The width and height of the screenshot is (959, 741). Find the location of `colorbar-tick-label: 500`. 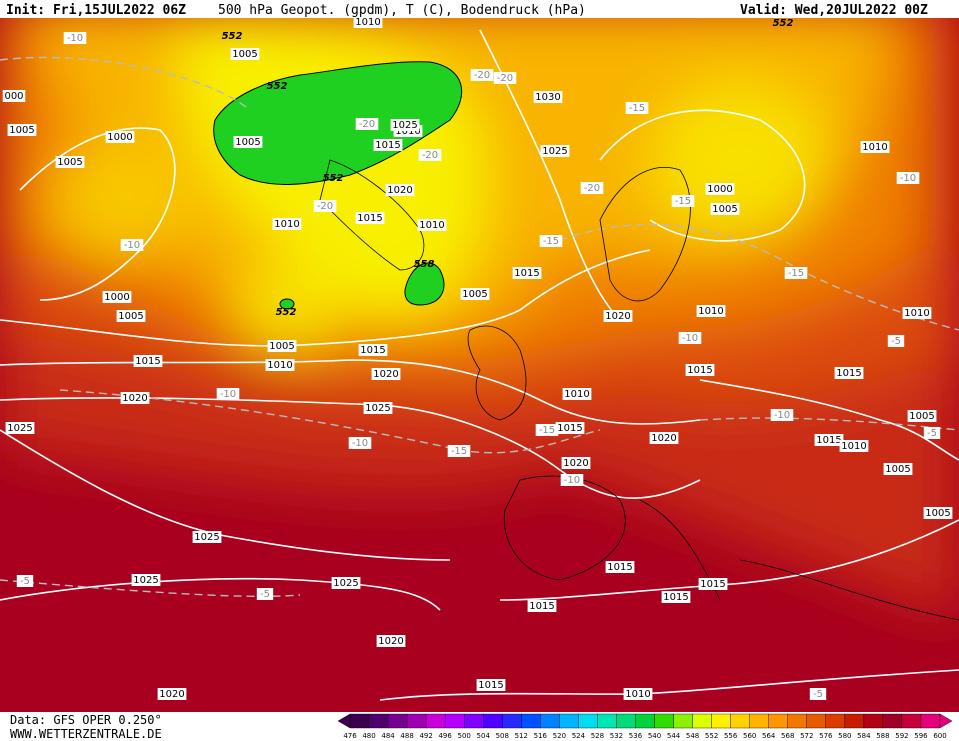

colorbar-tick-label: 500 is located at coordinates (464, 736).